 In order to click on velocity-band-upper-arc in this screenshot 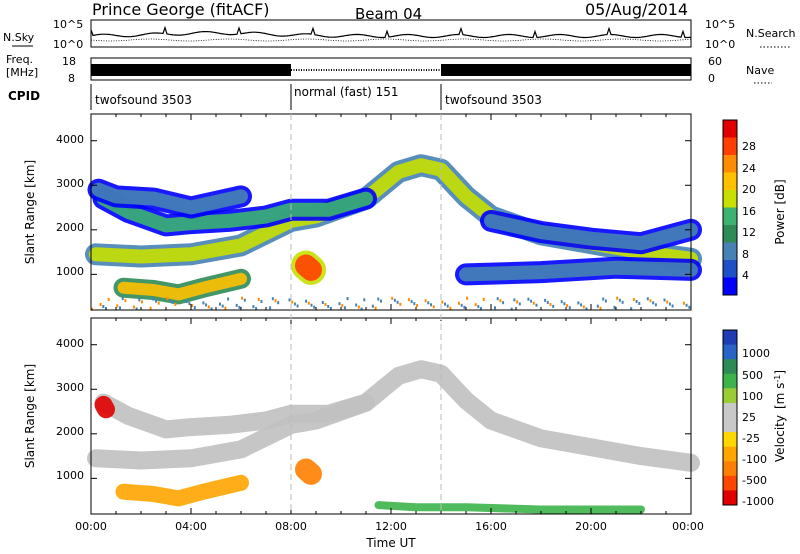, I will do `click(234, 416)`.